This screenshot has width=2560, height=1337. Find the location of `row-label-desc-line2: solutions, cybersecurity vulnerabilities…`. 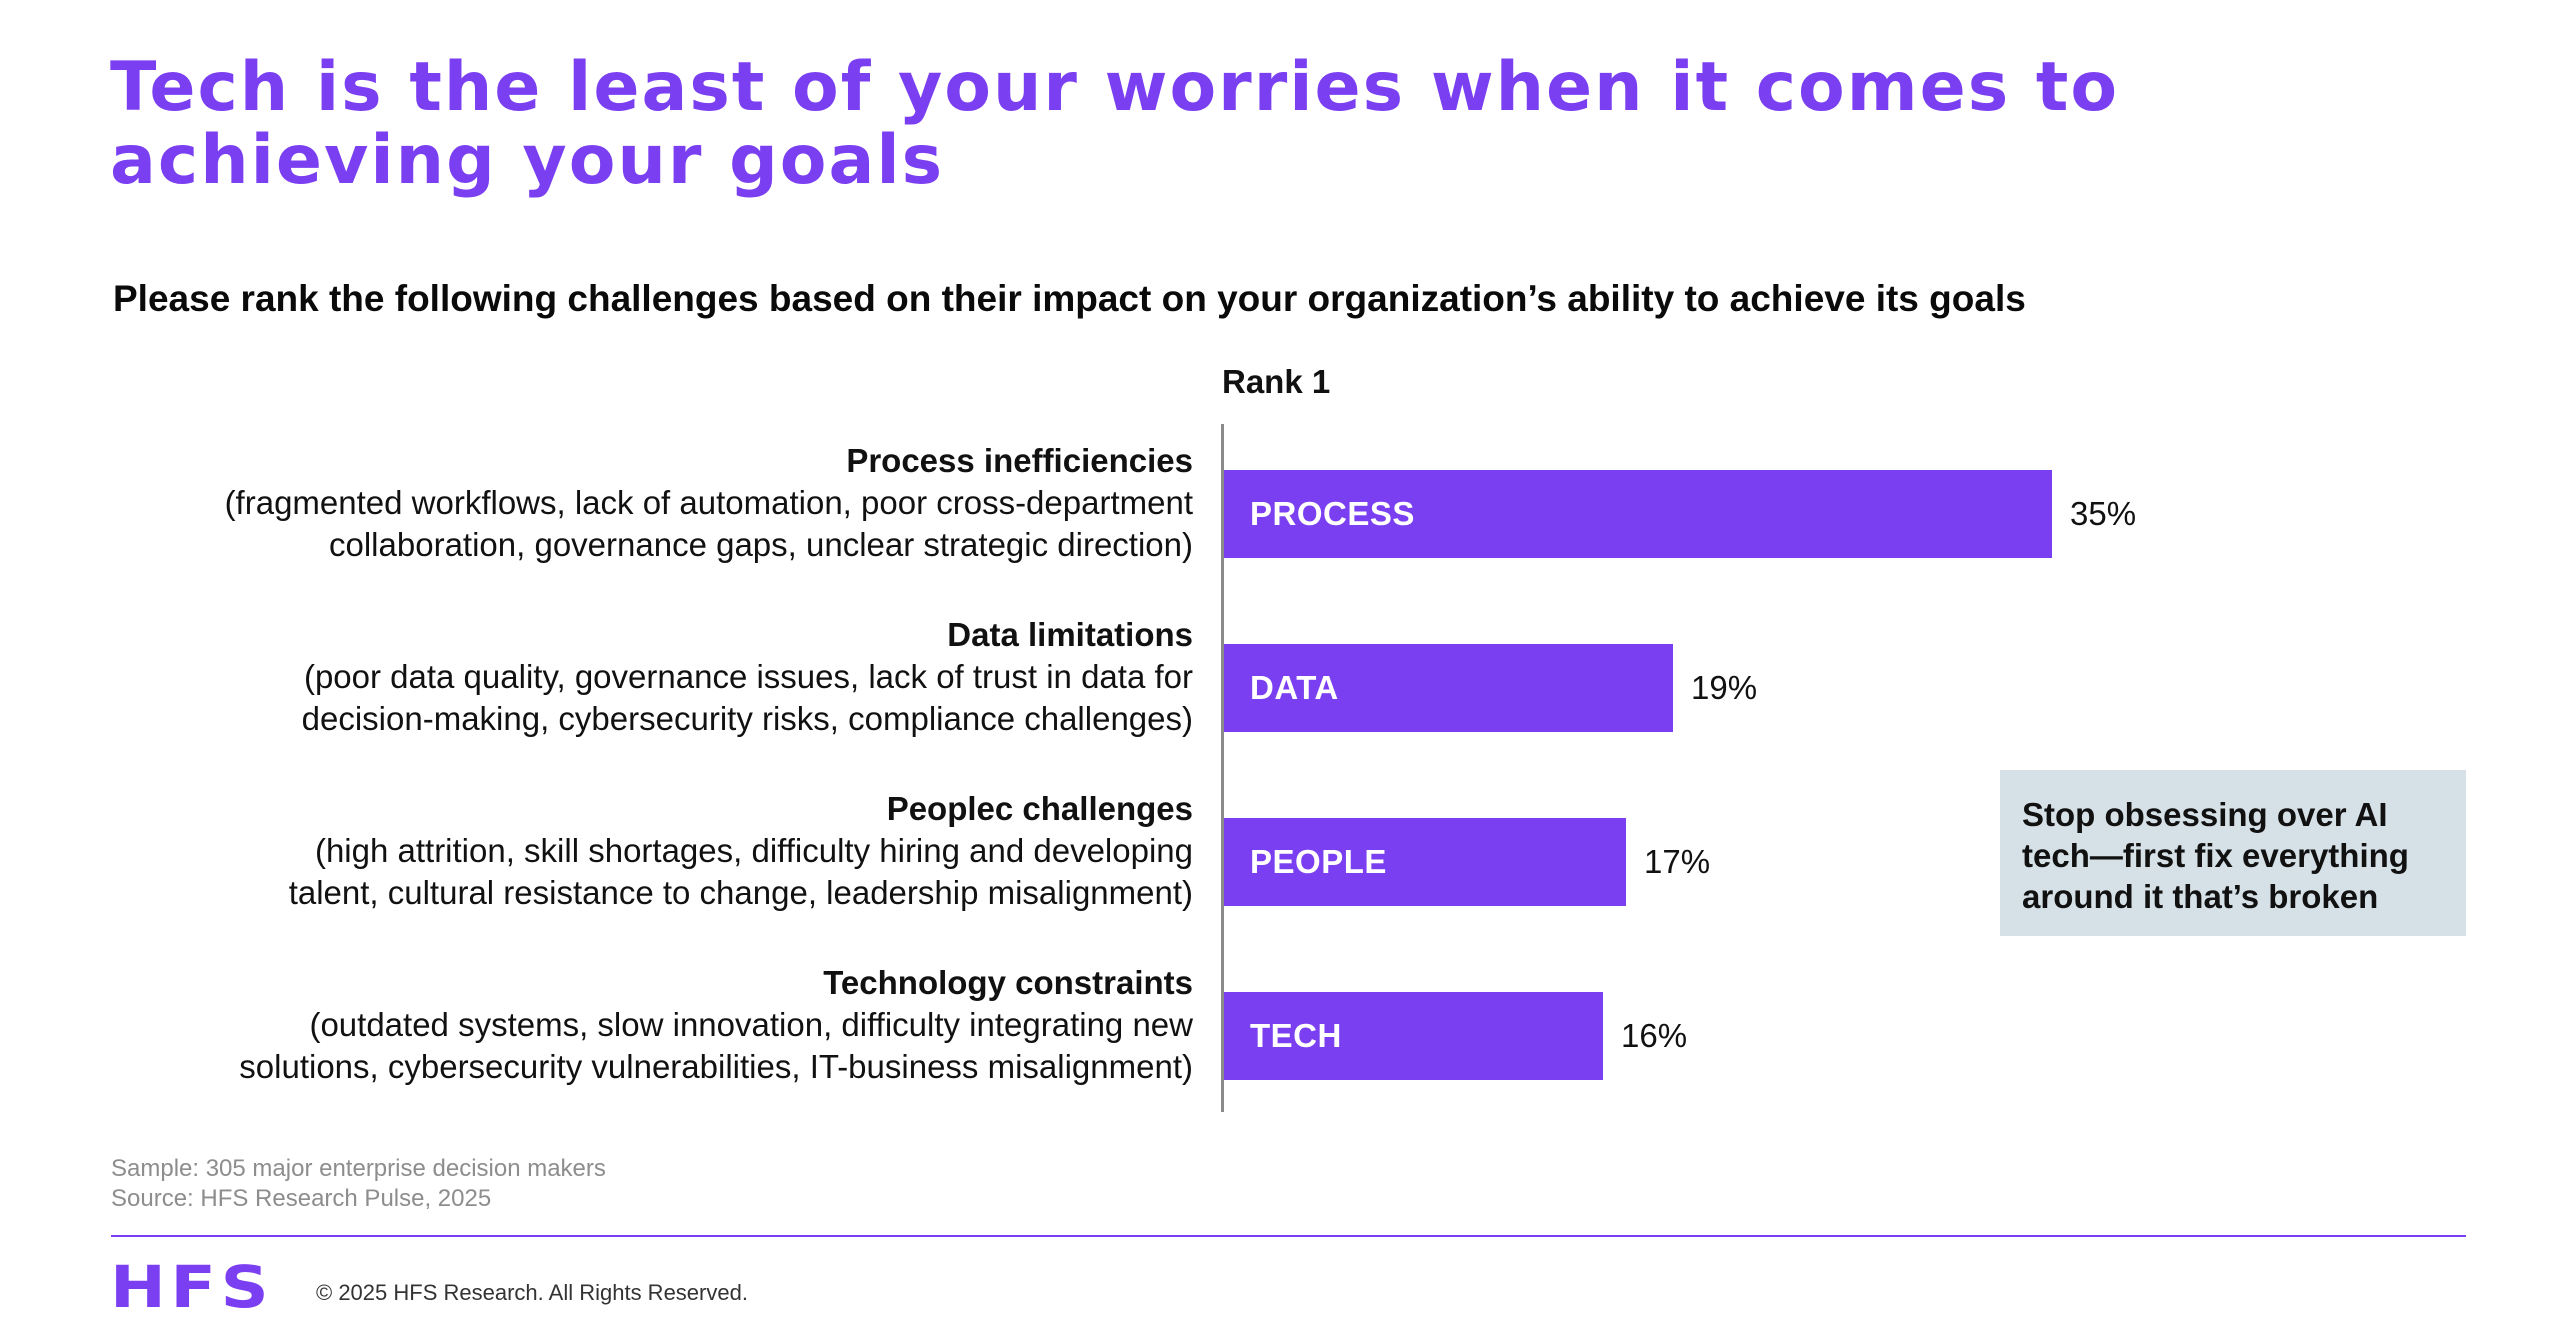

row-label-desc-line2: solutions, cybersecurity vulnerabilities… is located at coordinates (716, 1066).